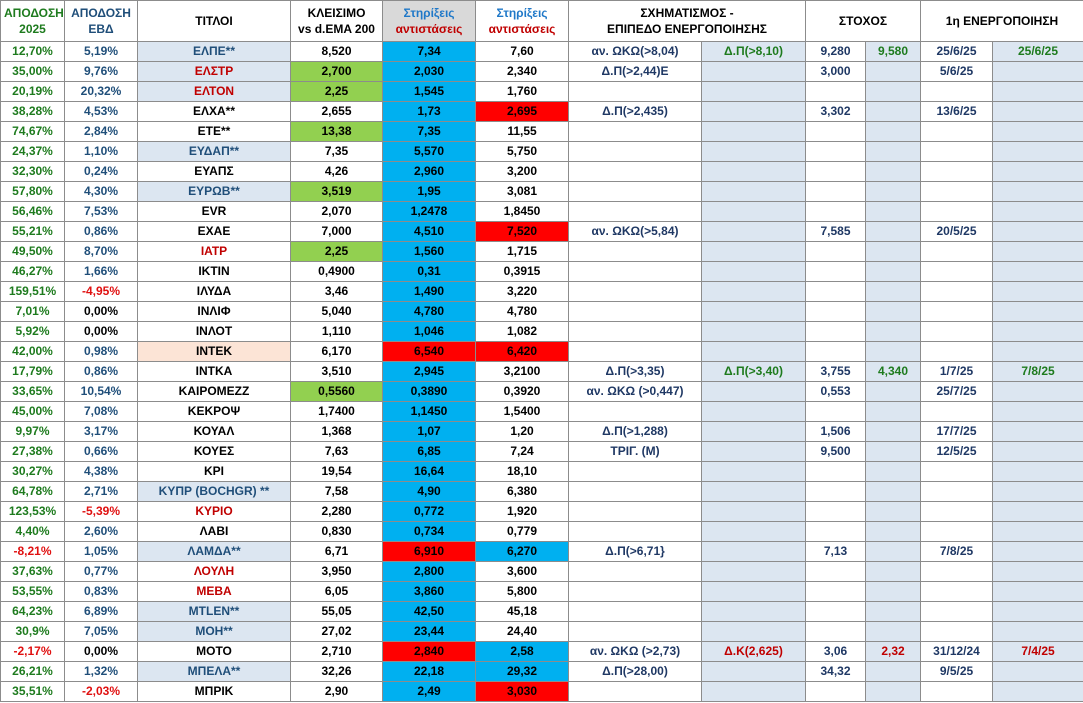 Image resolution: width=1083 pixels, height=703 pixels. I want to click on cell-support-1: 2,945, so click(429, 371).